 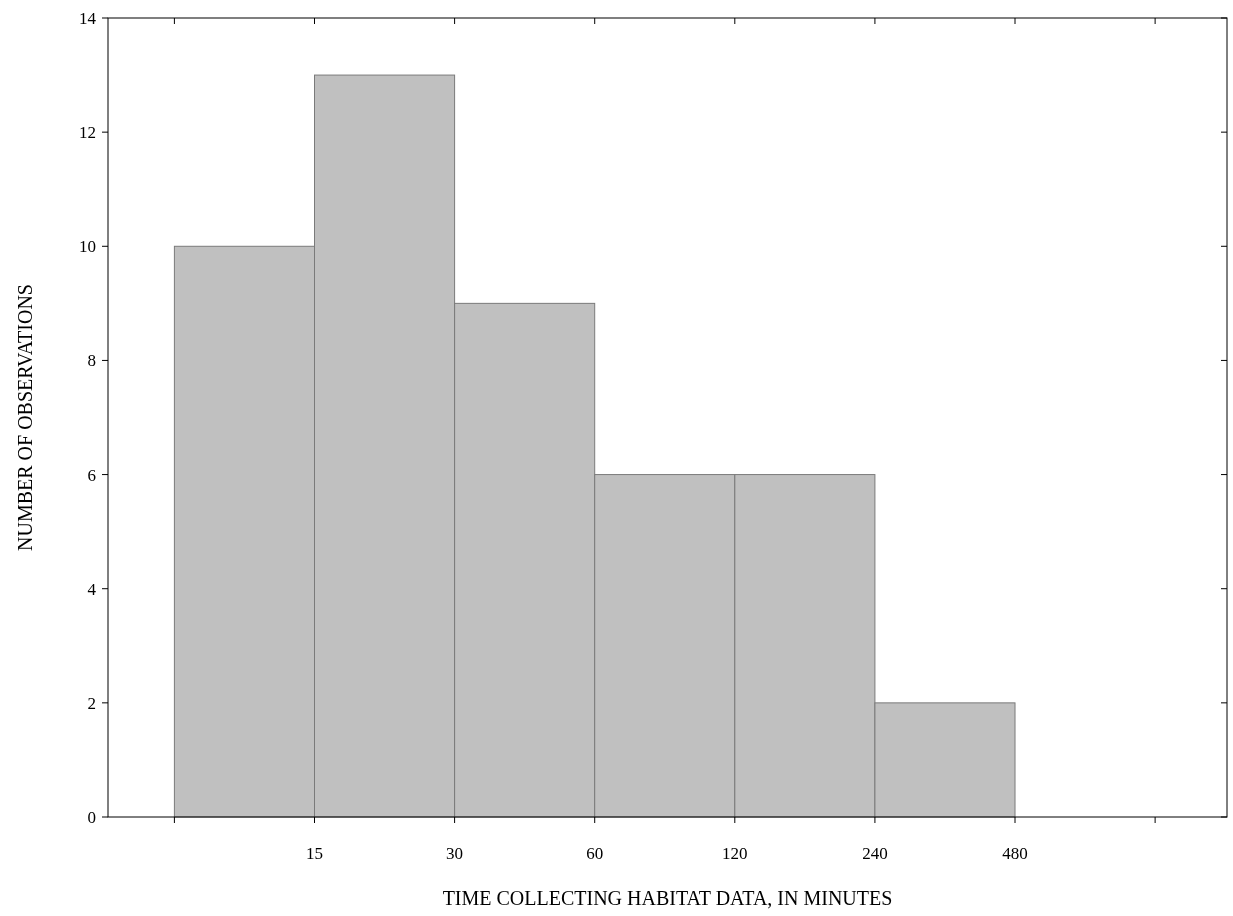 What do you see at coordinates (595, 853) in the screenshot?
I see `x-tick-label: 60` at bounding box center [595, 853].